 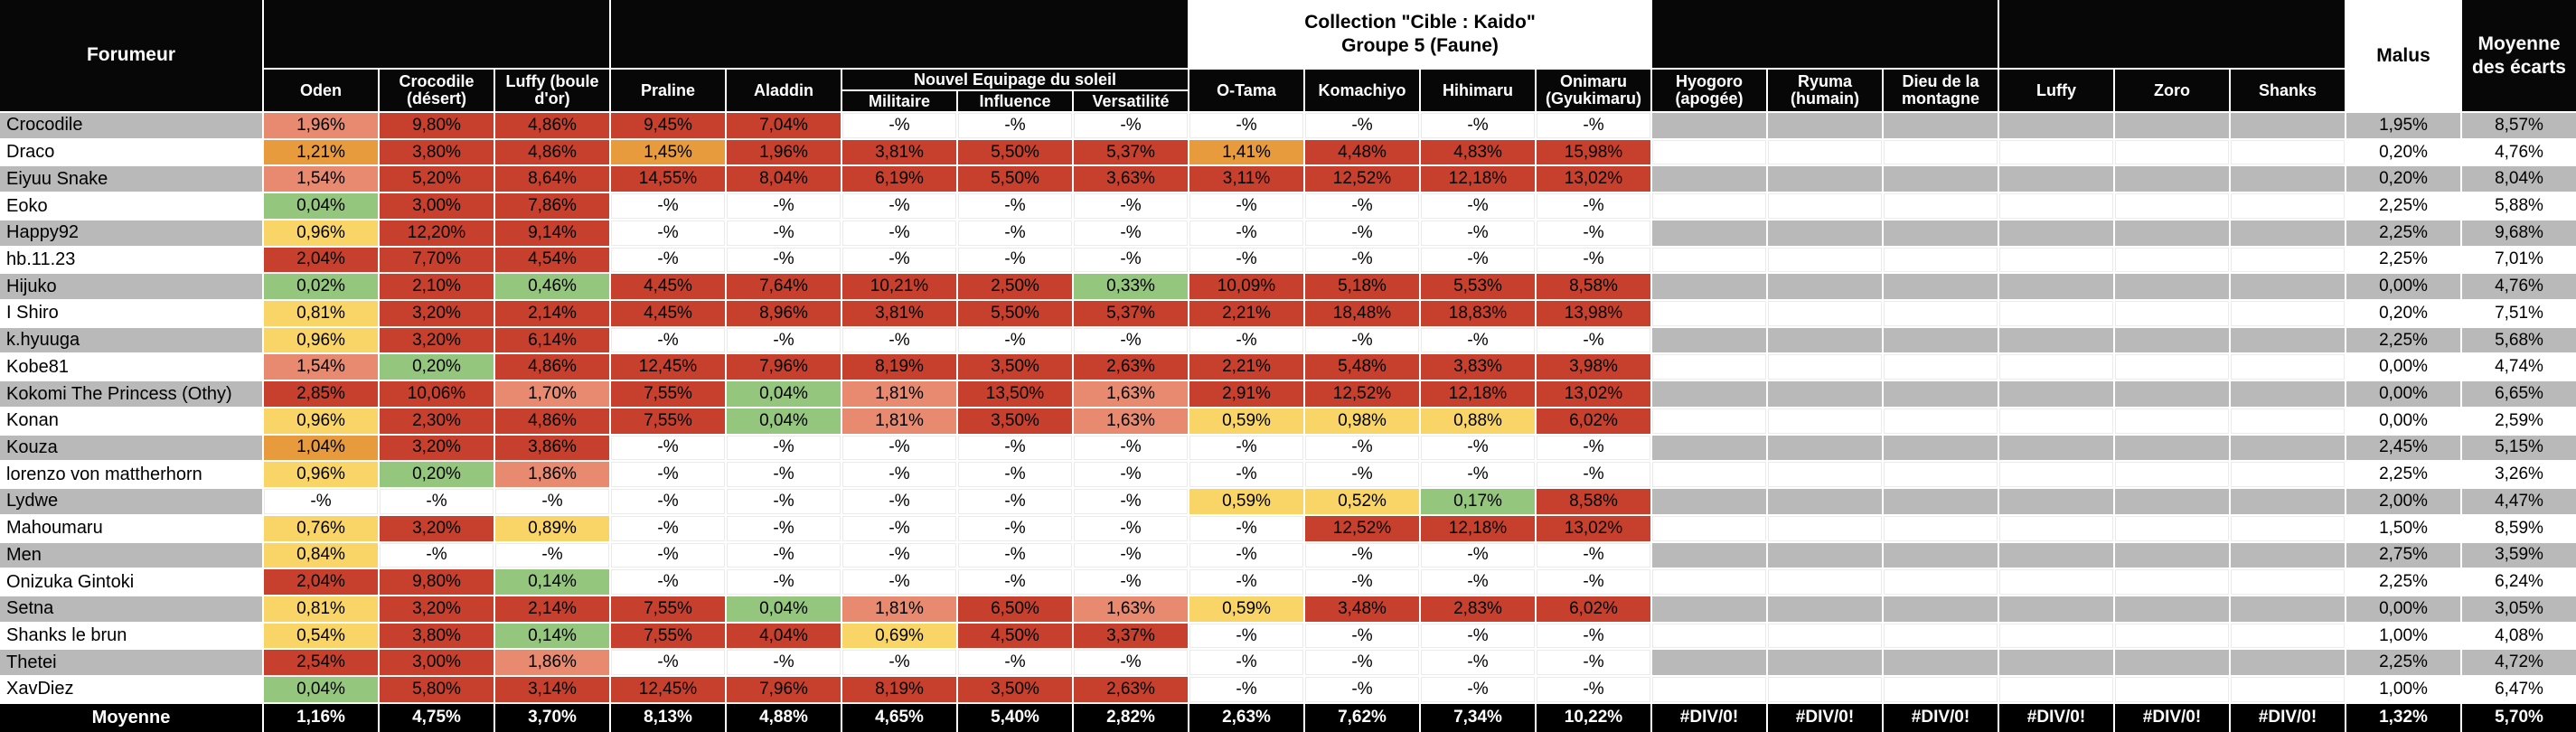 What do you see at coordinates (437, 421) in the screenshot?
I see `value-cell: 2,30%` at bounding box center [437, 421].